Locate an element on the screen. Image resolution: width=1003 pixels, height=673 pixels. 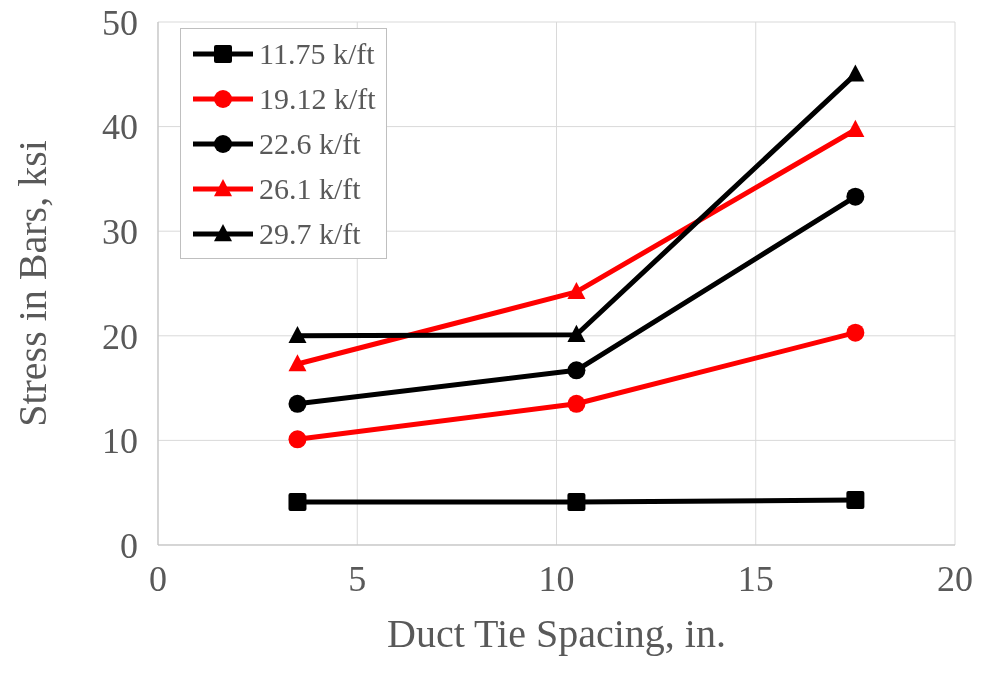
x-tick-label: 15 is located at coordinates (755, 578).